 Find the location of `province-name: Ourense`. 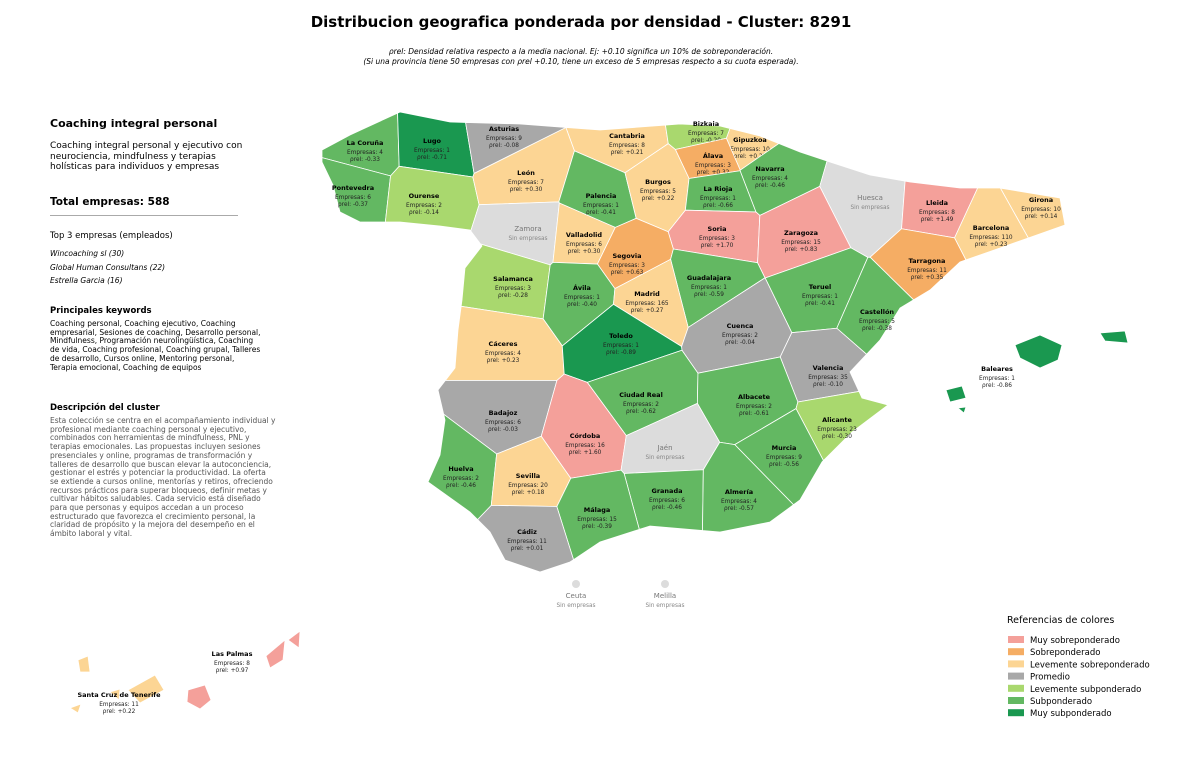

province-name: Ourense is located at coordinates (424, 196).